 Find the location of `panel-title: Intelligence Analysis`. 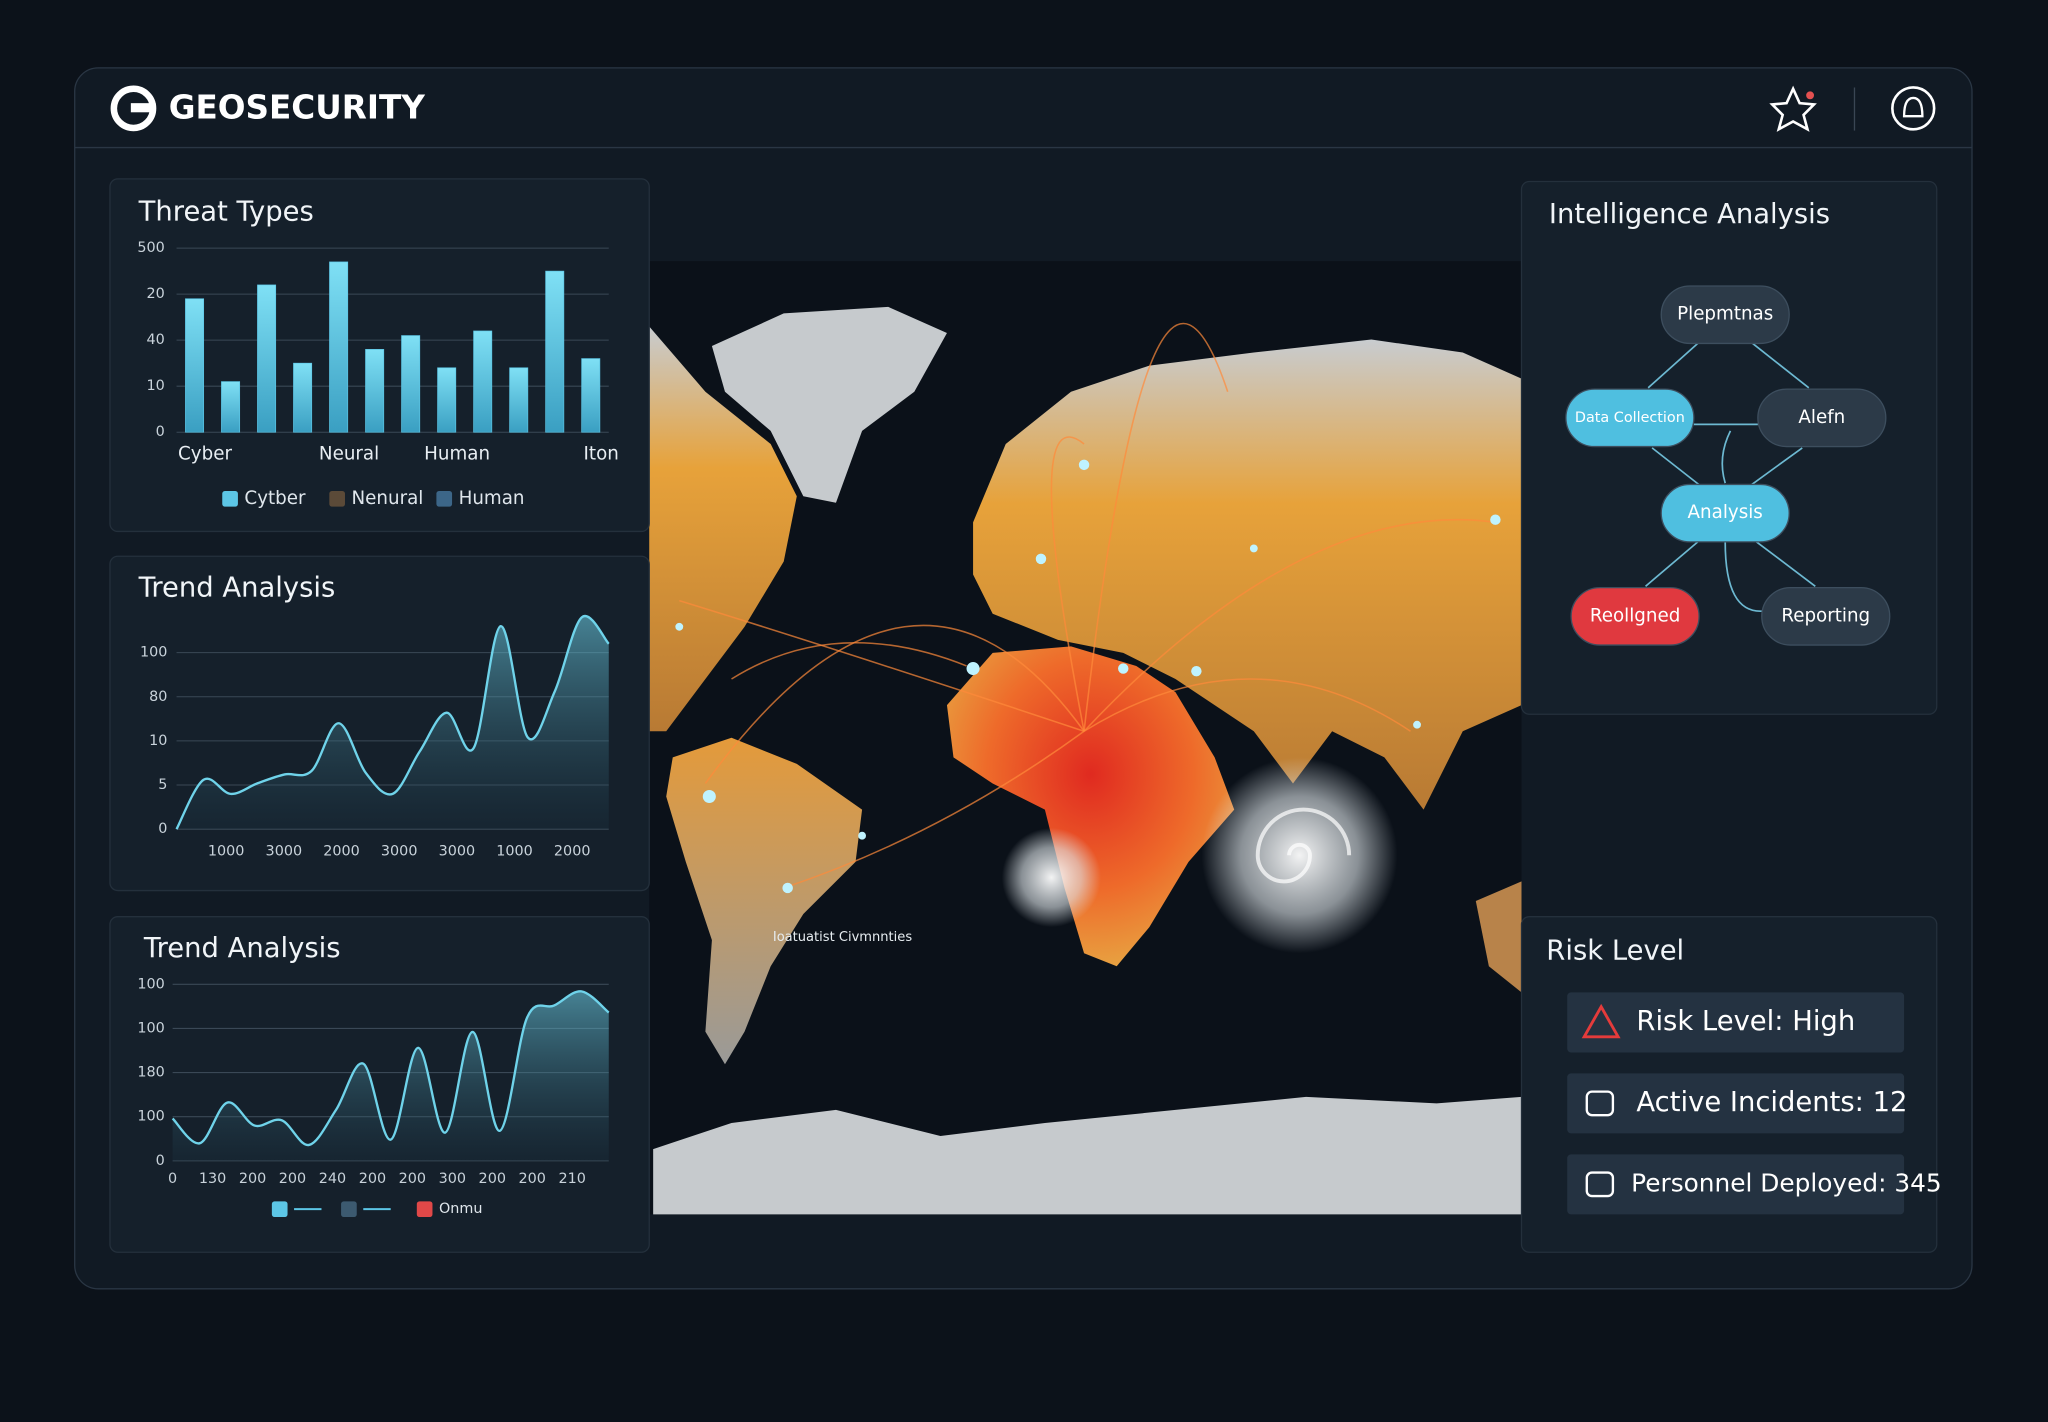

panel-title: Intelligence Analysis is located at coordinates (1689, 214).